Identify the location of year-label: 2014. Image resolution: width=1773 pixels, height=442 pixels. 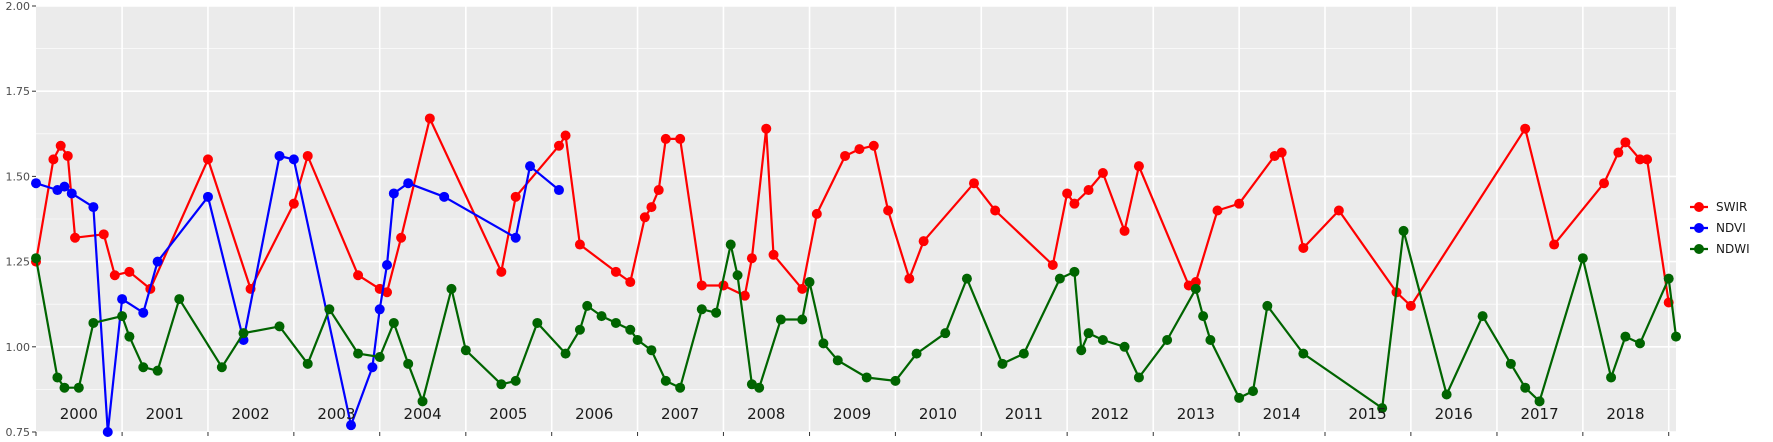
(1282, 414).